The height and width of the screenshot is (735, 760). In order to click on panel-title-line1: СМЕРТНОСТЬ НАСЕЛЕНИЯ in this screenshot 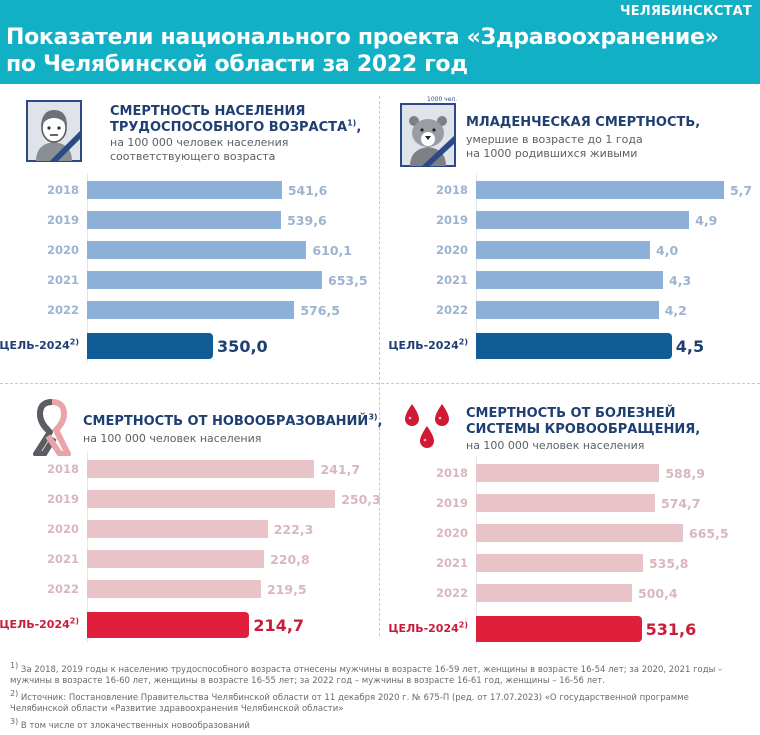, I will do `click(208, 111)`.